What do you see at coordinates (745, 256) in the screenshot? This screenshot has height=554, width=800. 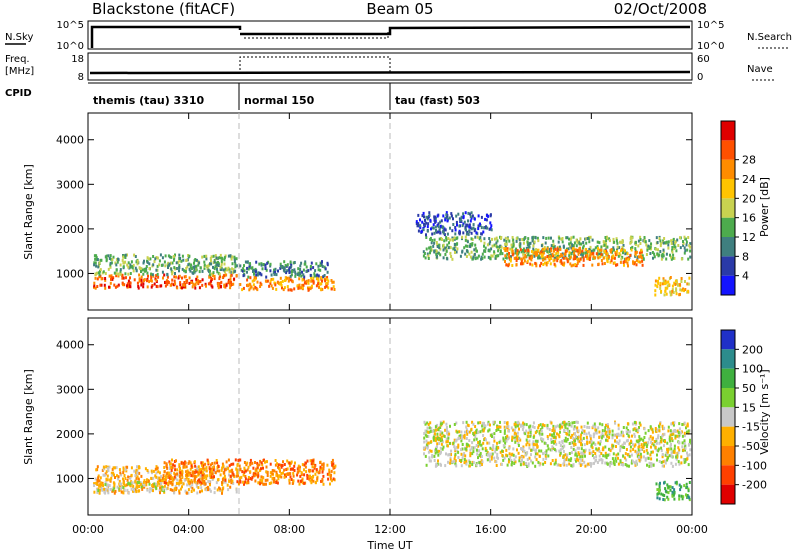 I see `colorbar-tick-label: 8` at bounding box center [745, 256].